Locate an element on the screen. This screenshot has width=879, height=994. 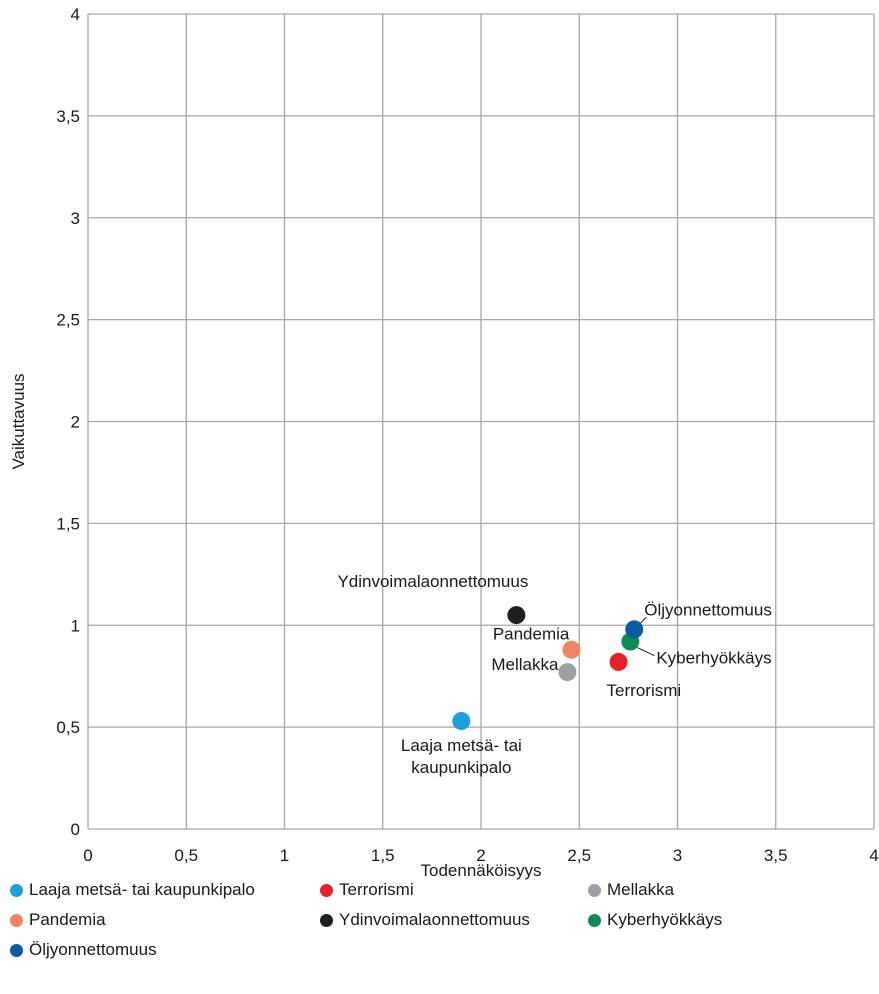
legend-label: Öljyonnettomuus is located at coordinates (93, 949).